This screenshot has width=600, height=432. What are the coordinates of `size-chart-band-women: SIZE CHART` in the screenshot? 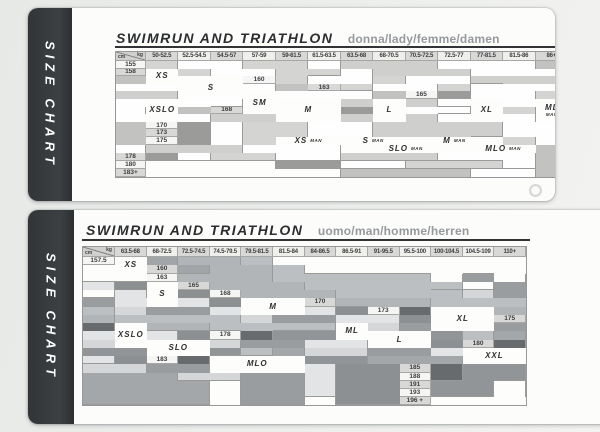 It's located at (50, 104).